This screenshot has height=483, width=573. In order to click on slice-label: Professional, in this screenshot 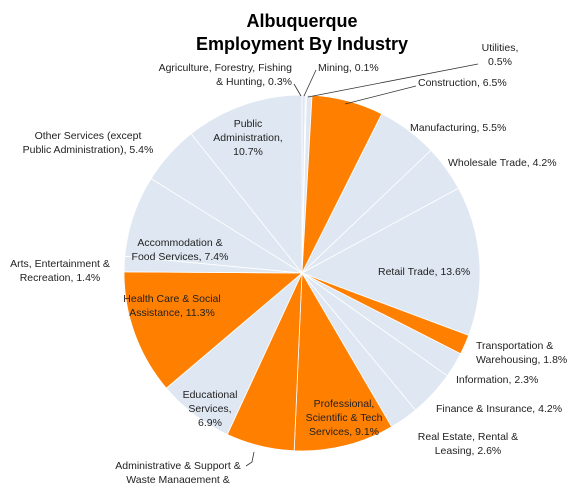, I will do `click(344, 404)`.